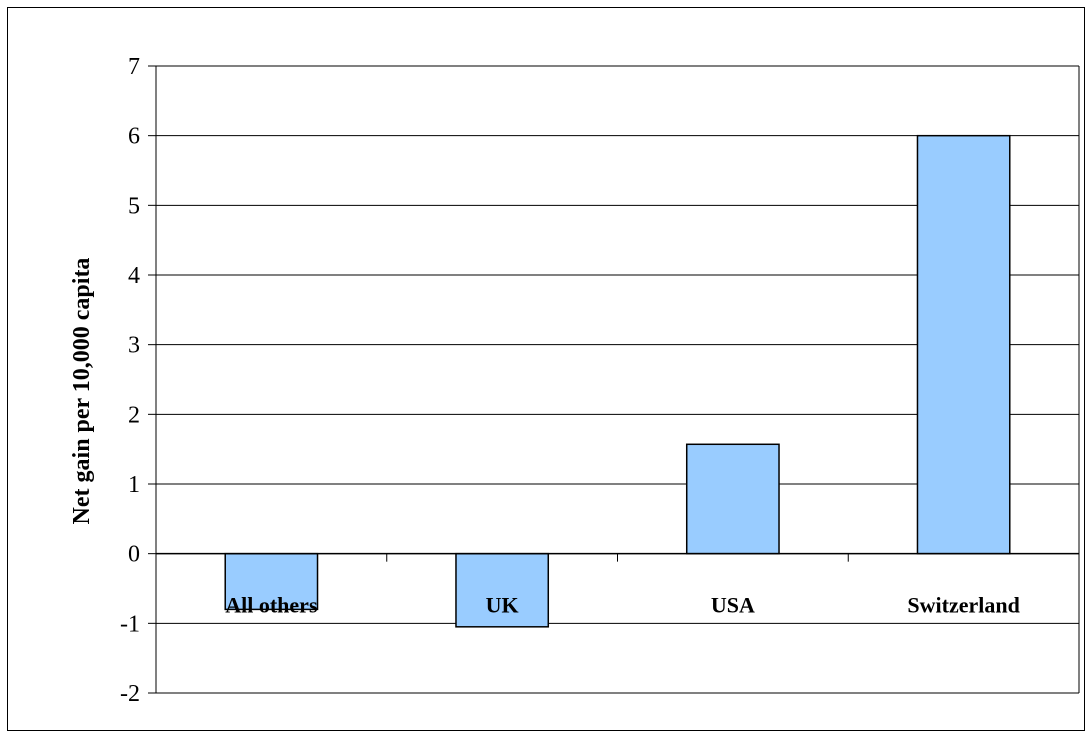 This screenshot has height=736, width=1090. Describe the element at coordinates (130, 624) in the screenshot. I see `y-tick-label: -1` at that location.